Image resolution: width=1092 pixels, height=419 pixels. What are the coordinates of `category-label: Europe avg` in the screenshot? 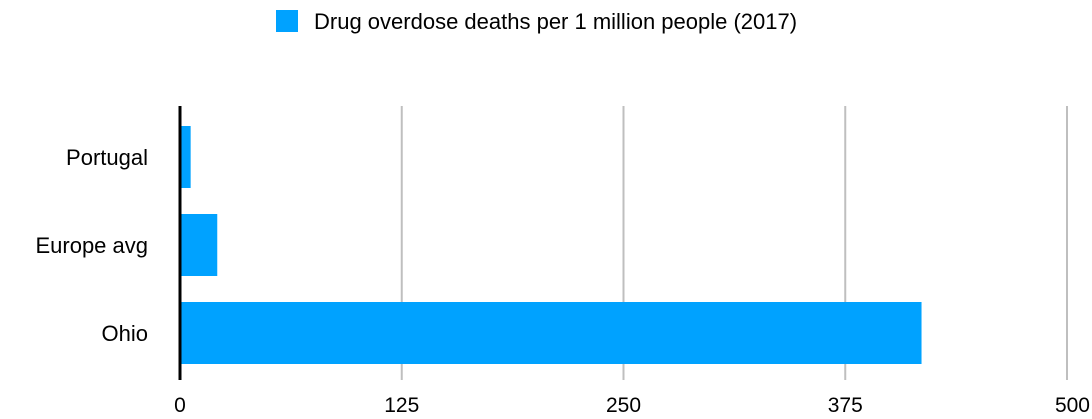 It's located at (91, 245).